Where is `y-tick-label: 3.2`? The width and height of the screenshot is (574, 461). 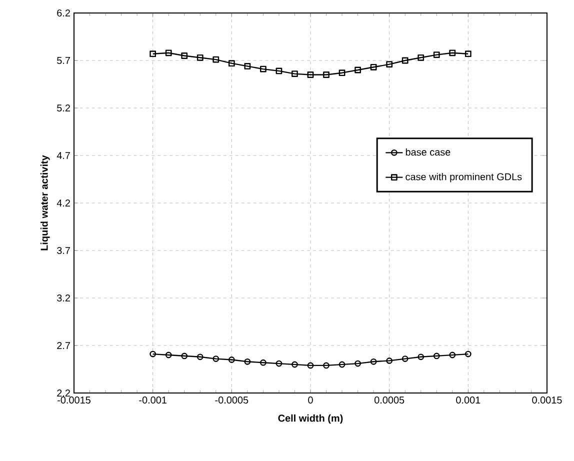
y-tick-label: 3.2 is located at coordinates (63, 298).